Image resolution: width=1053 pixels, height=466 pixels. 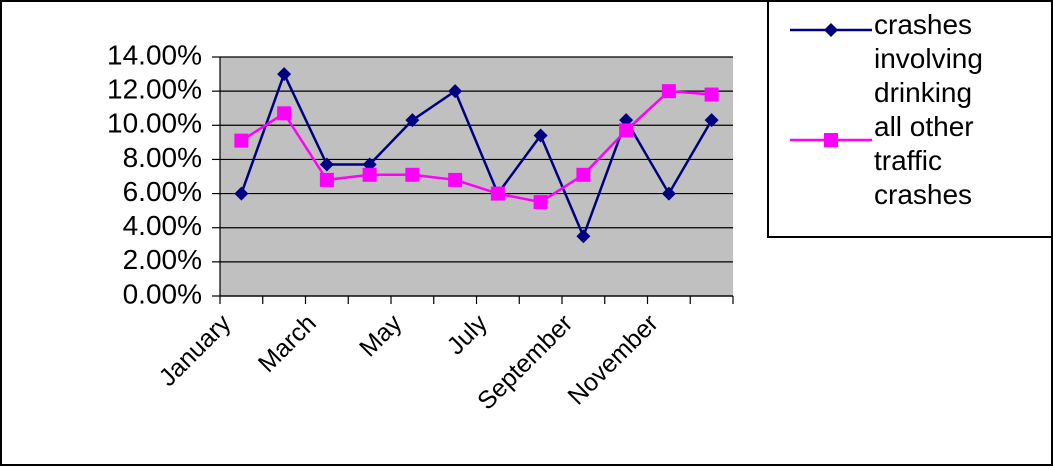 What do you see at coordinates (162, 225) in the screenshot?
I see `y-tick-label: 4.00%` at bounding box center [162, 225].